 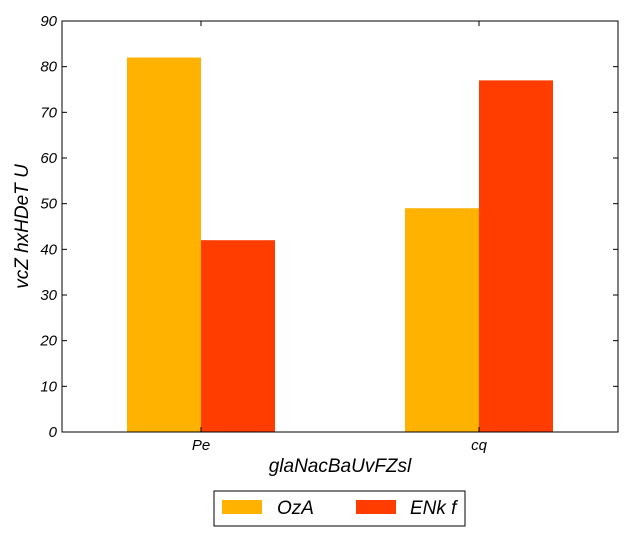 What do you see at coordinates (164, 245) in the screenshot?
I see `bar-Pe-OzA` at bounding box center [164, 245].